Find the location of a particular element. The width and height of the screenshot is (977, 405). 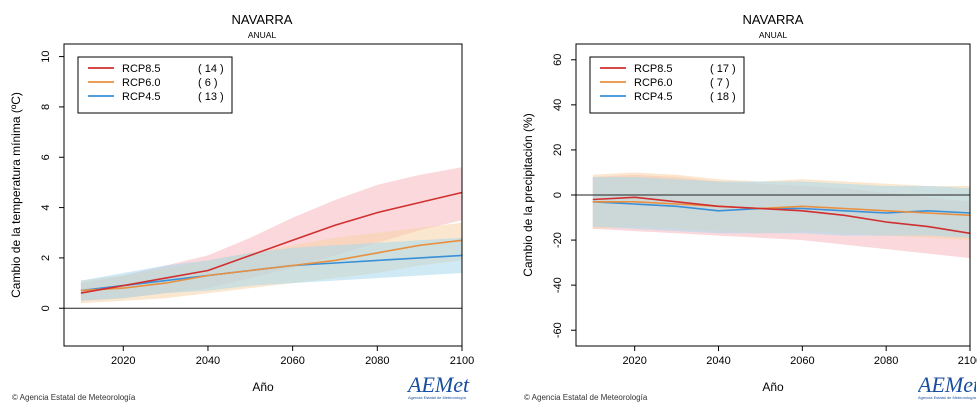

aemet-logo-right: AEMet Agencia Estatal de Meteorología is located at coordinates (947, 389).